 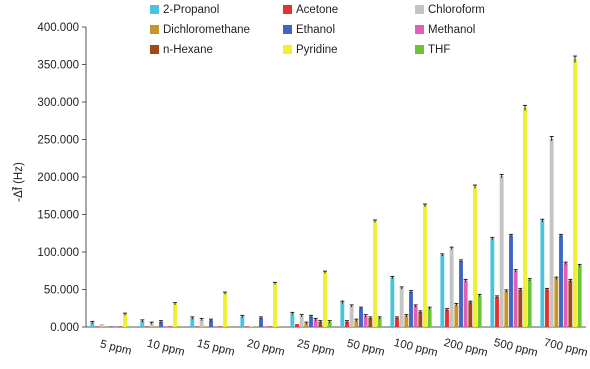 I want to click on y-tick-label: 150.000, so click(x=58, y=216).